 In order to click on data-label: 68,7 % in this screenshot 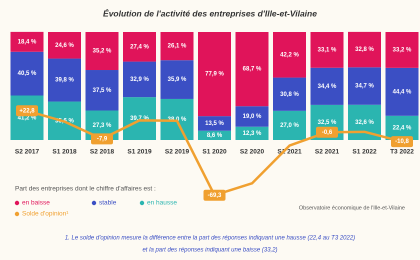, I will do `click(252, 70)`.